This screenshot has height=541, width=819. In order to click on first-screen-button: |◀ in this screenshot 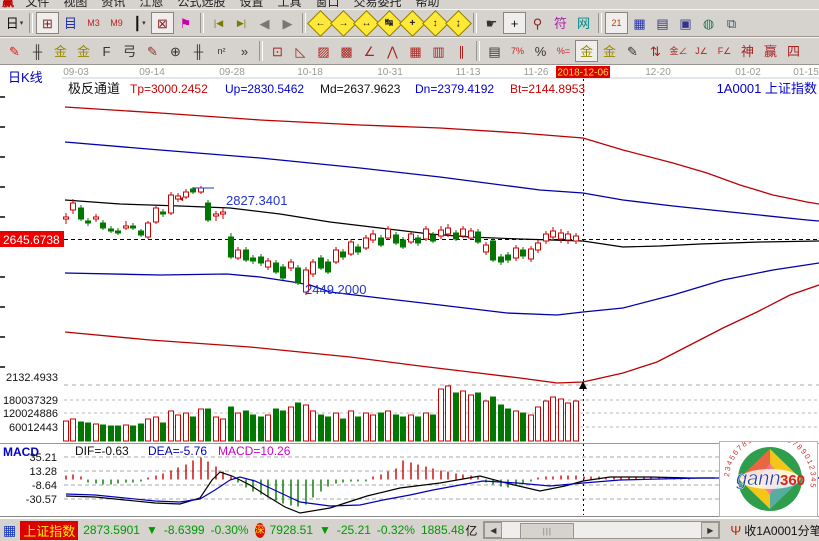, I will do `click(218, 23)`.